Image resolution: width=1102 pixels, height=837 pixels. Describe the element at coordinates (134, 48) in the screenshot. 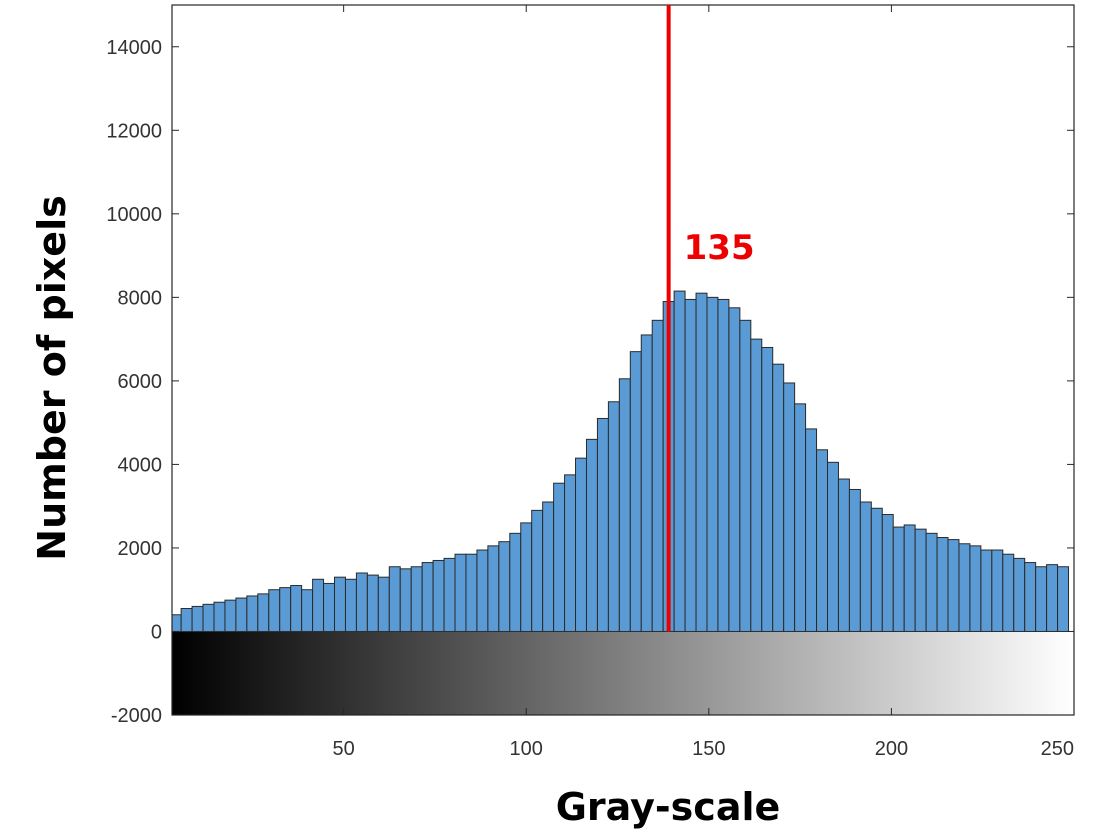

I see `y-tick-label: 14000` at that location.